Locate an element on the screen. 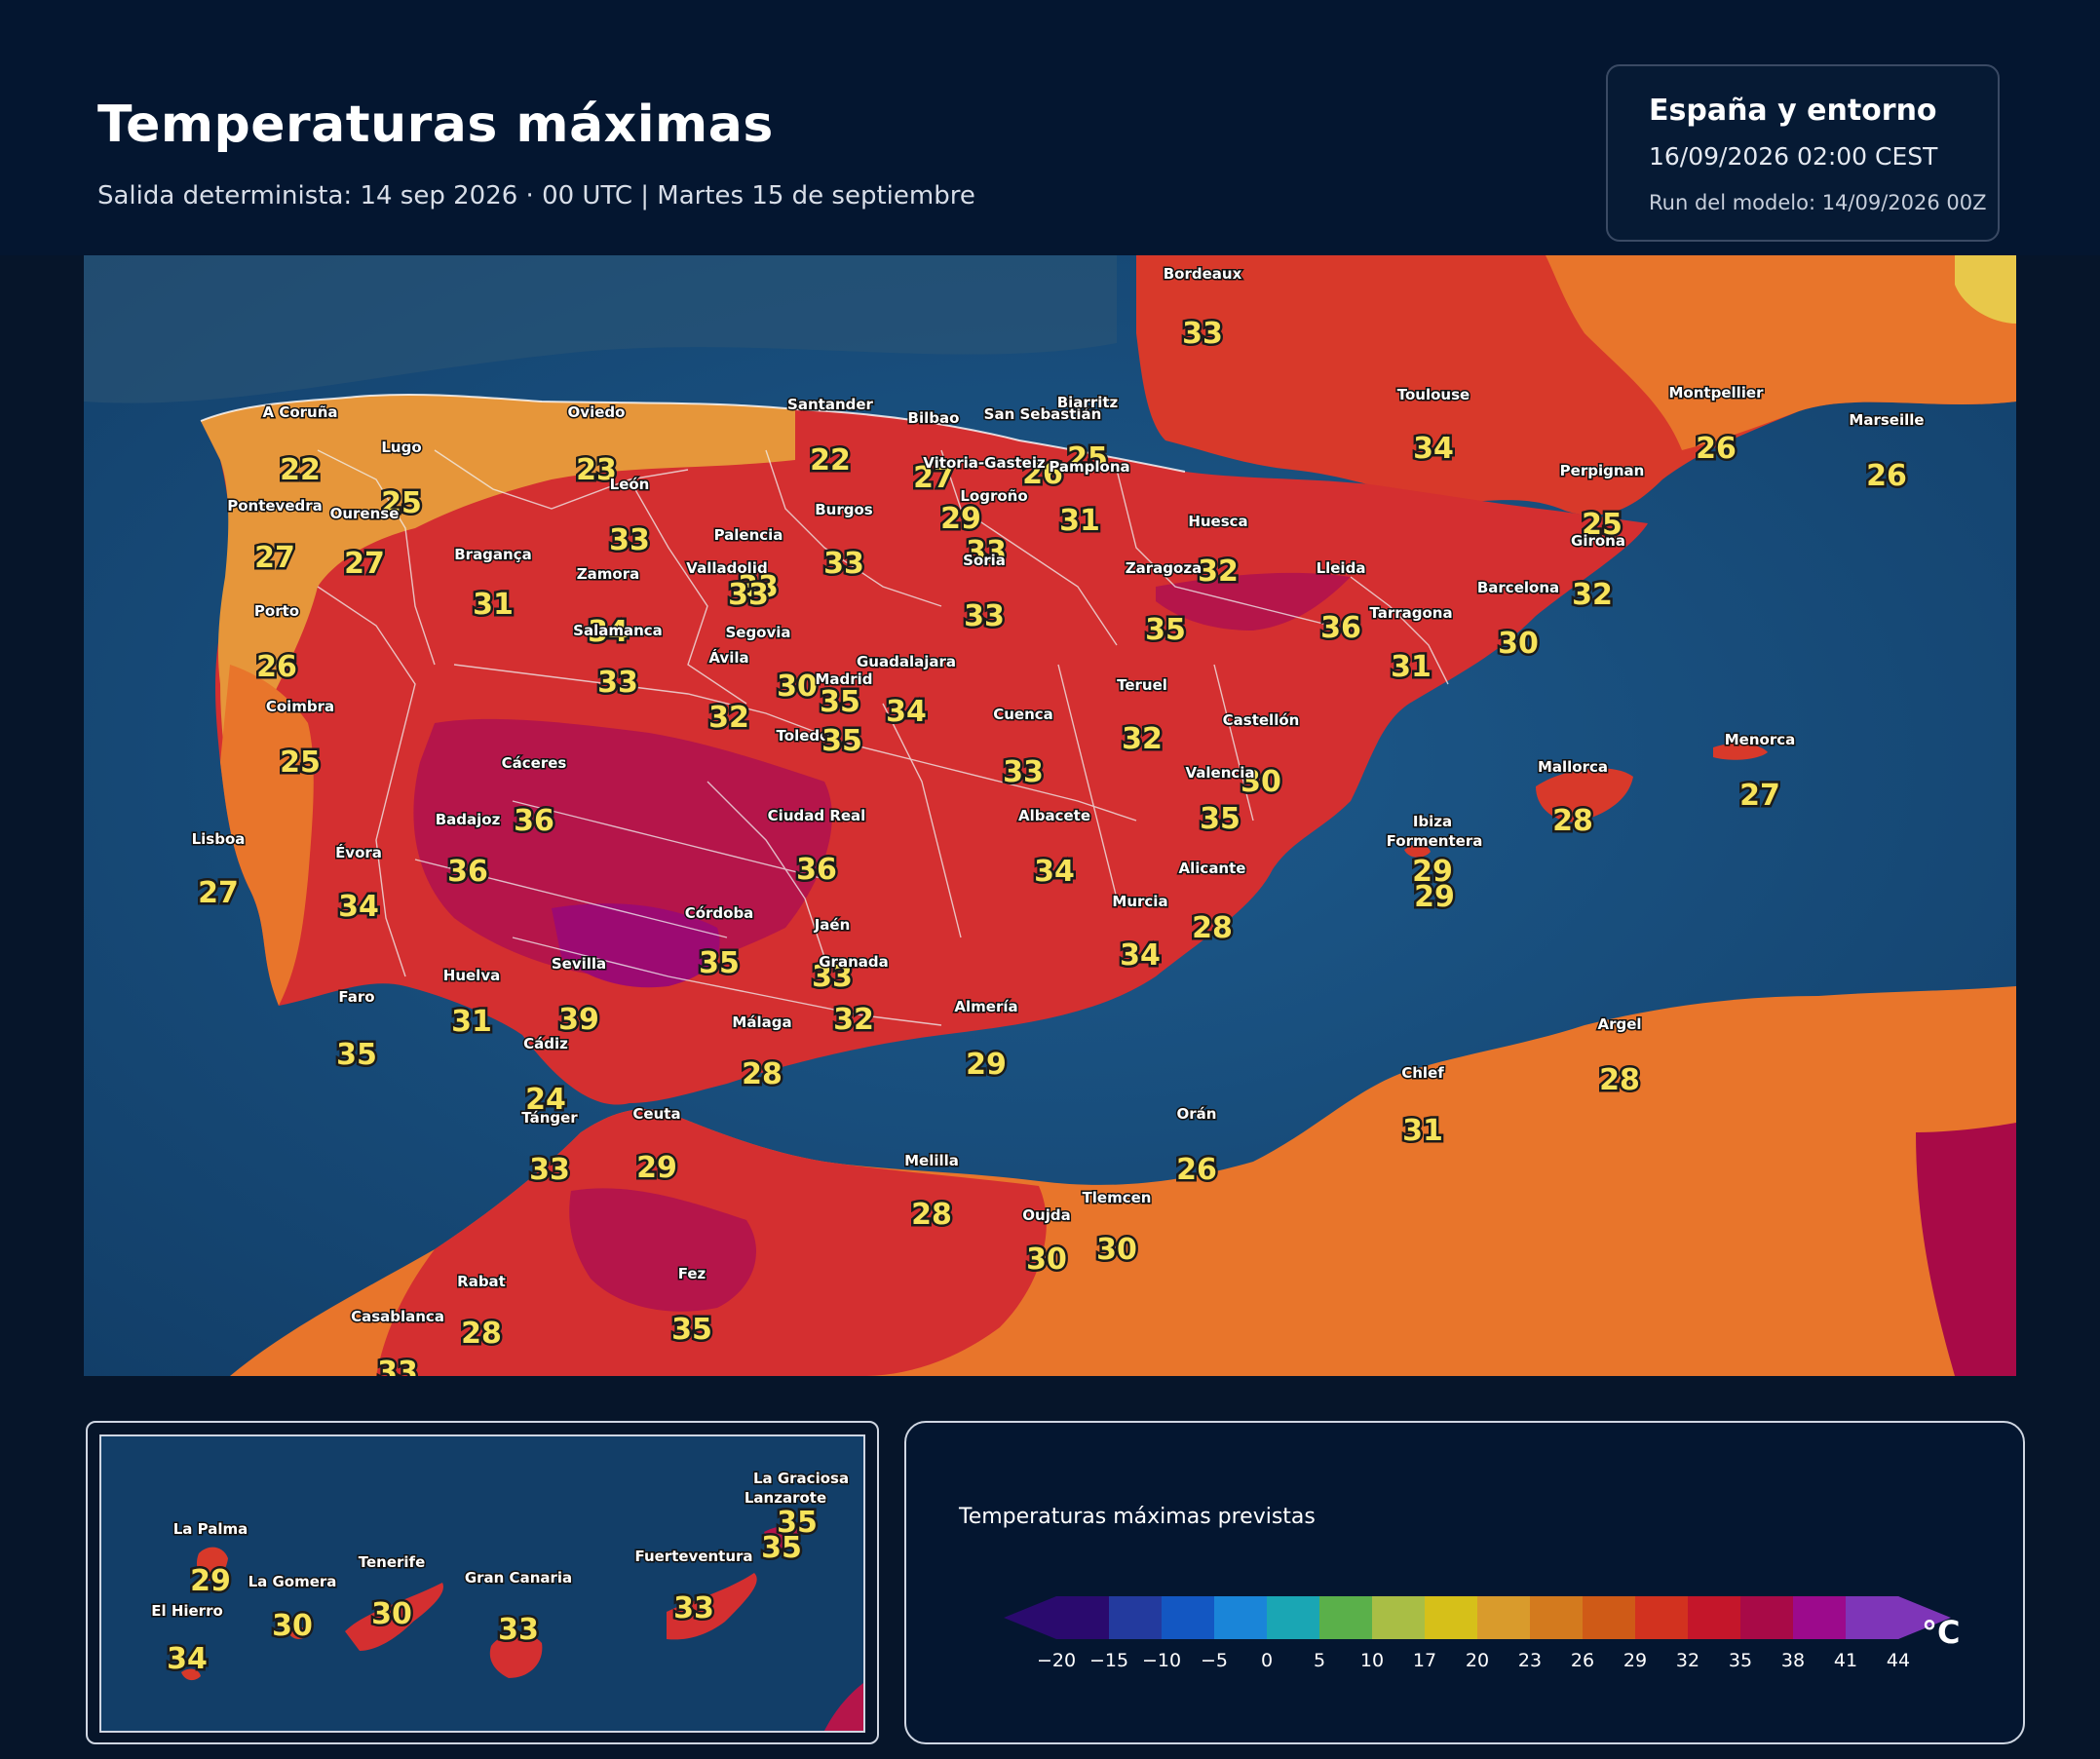 This screenshot has height=1759, width=2100. atlantic-shade is located at coordinates (600, 329).